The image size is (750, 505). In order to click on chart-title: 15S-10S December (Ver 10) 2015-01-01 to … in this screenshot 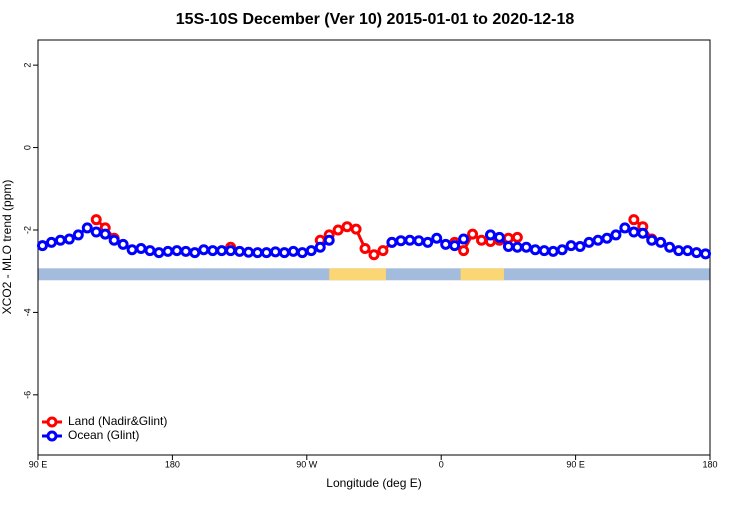, I will do `click(375, 19)`.